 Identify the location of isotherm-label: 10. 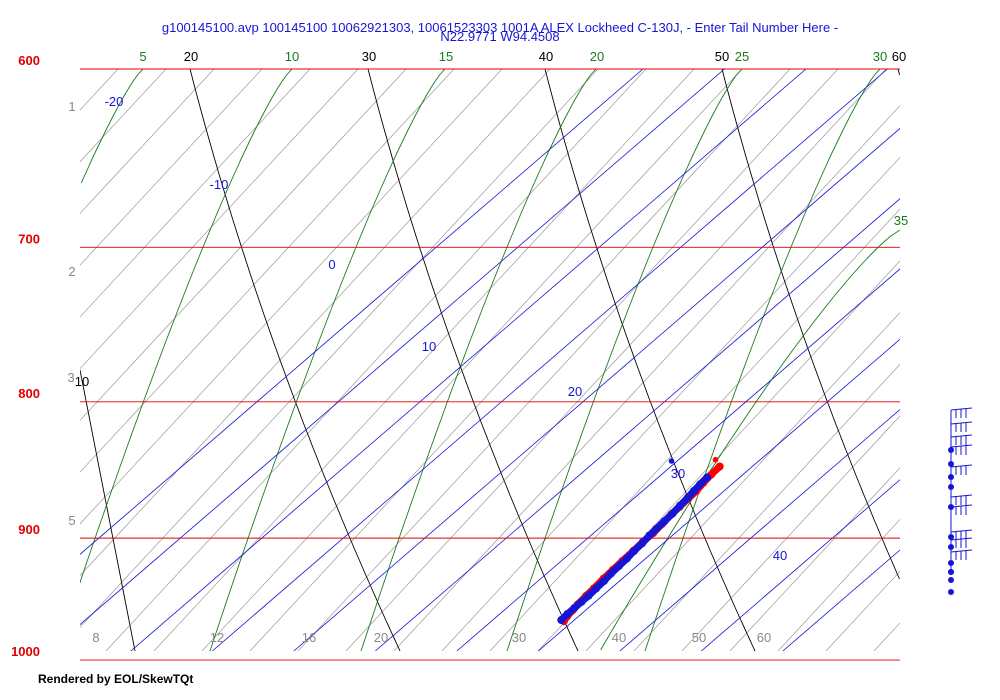
(429, 346).